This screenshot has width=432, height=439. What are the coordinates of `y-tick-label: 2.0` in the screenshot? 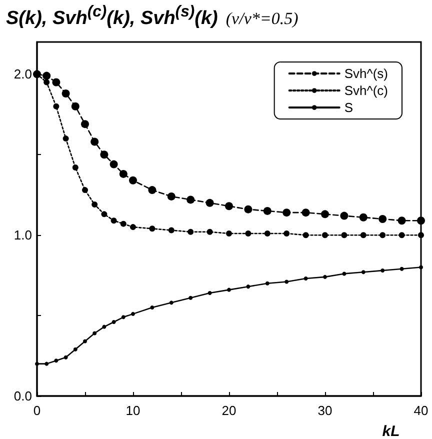 It's located at (23, 74).